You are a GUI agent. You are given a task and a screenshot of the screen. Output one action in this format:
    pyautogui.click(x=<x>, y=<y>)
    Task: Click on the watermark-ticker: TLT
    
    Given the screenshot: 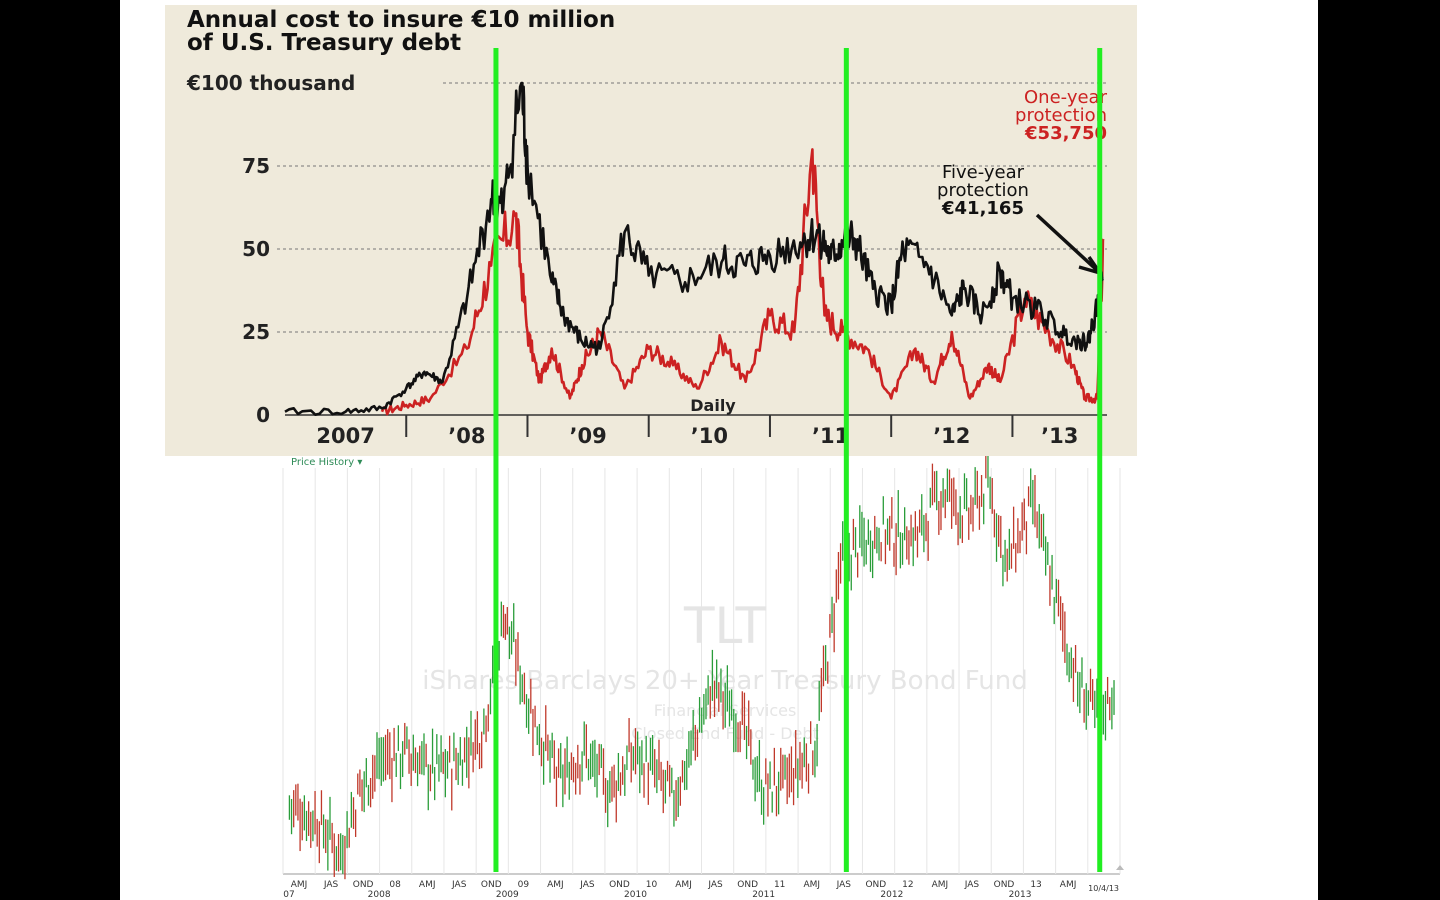 What is the action you would take?
    pyautogui.click(x=725, y=626)
    